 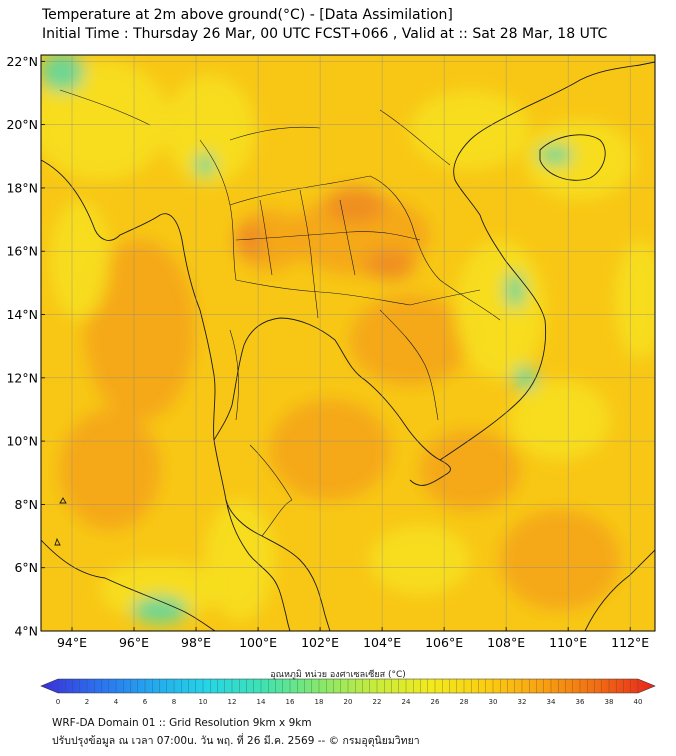 I want to click on colorbar-tick-label: 18, so click(x=319, y=702).